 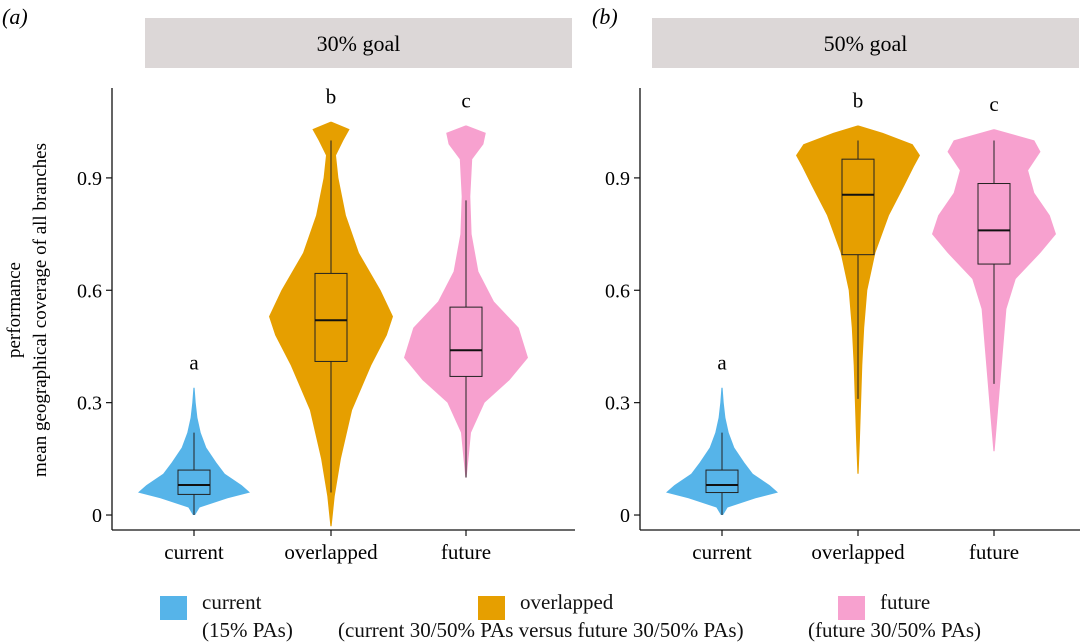 I want to click on legend-label-future: future, so click(x=905, y=602).